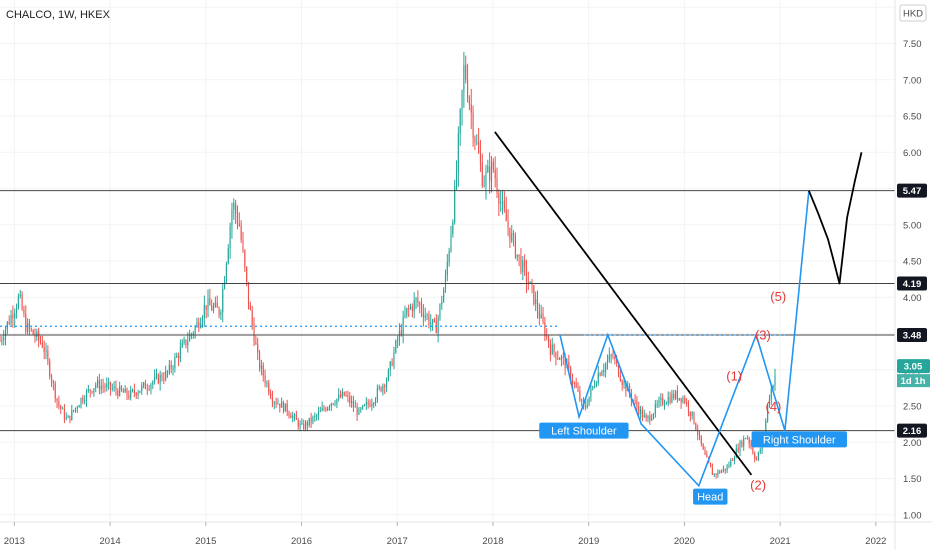  What do you see at coordinates (912, 80) in the screenshot?
I see `y-tick-label: 7.00` at bounding box center [912, 80].